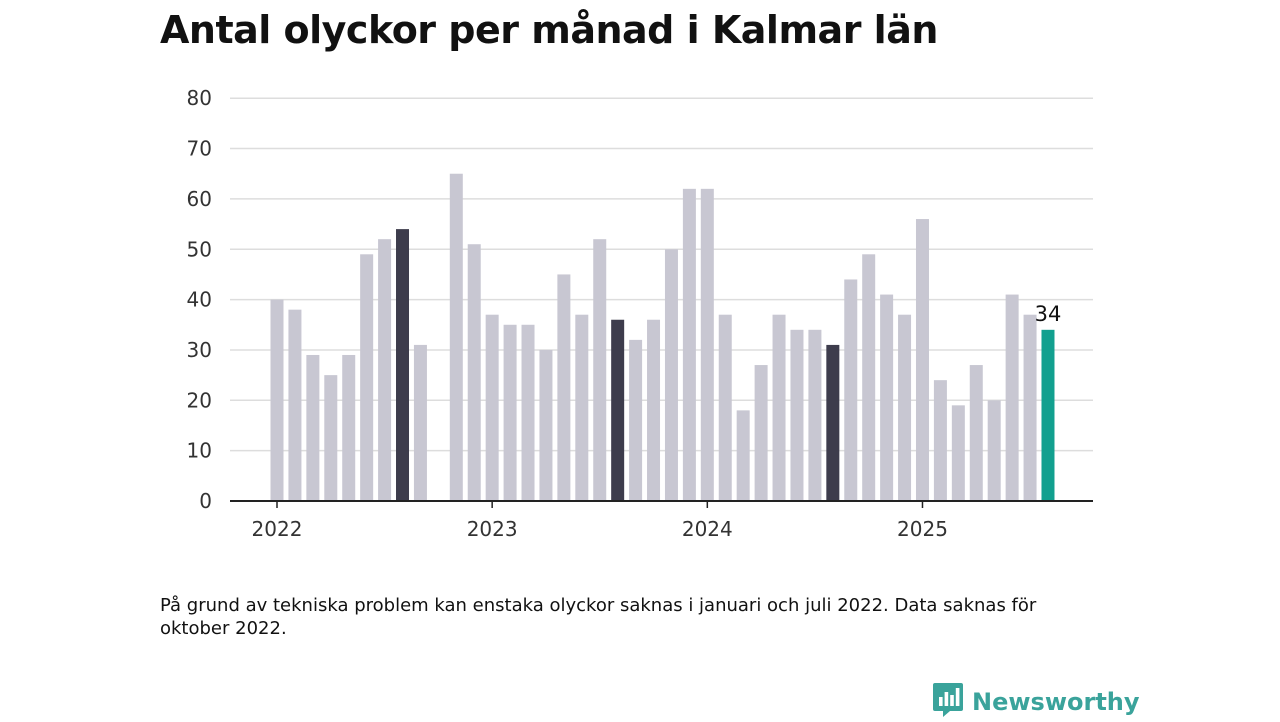  I want to click on y-tick-label: 40, so click(199, 300).